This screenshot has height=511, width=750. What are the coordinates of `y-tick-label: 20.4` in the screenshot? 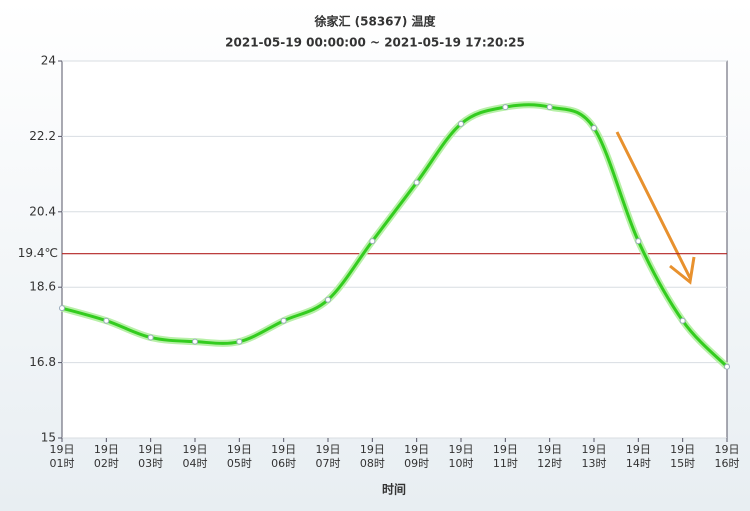 It's located at (42, 211).